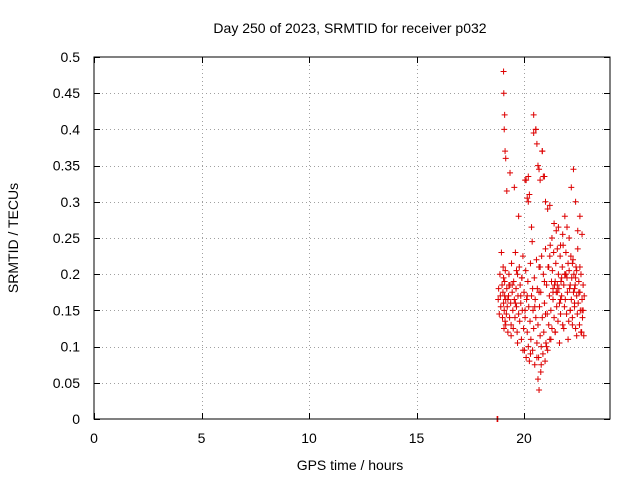 The width and height of the screenshot is (640, 480). Describe the element at coordinates (71, 274) in the screenshot. I see `y-tick-label: 0.2` at that location.